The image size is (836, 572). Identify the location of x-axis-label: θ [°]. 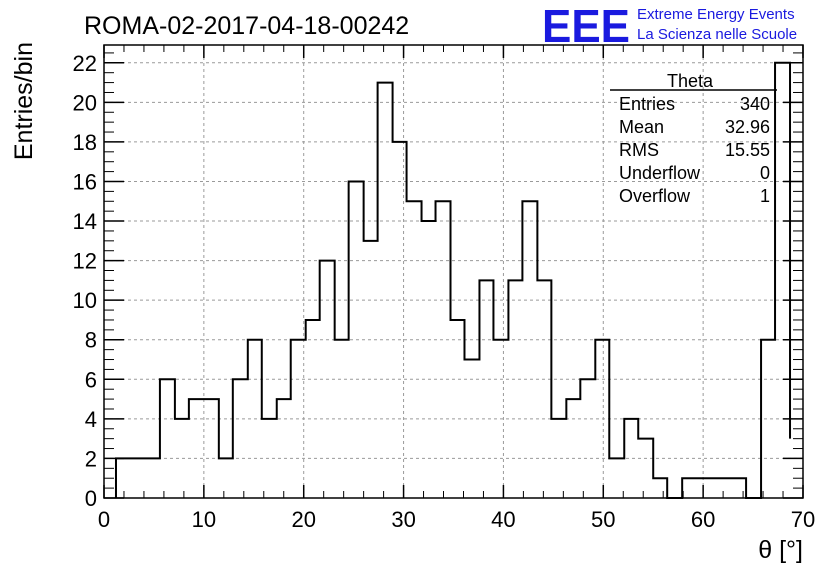
(780, 550).